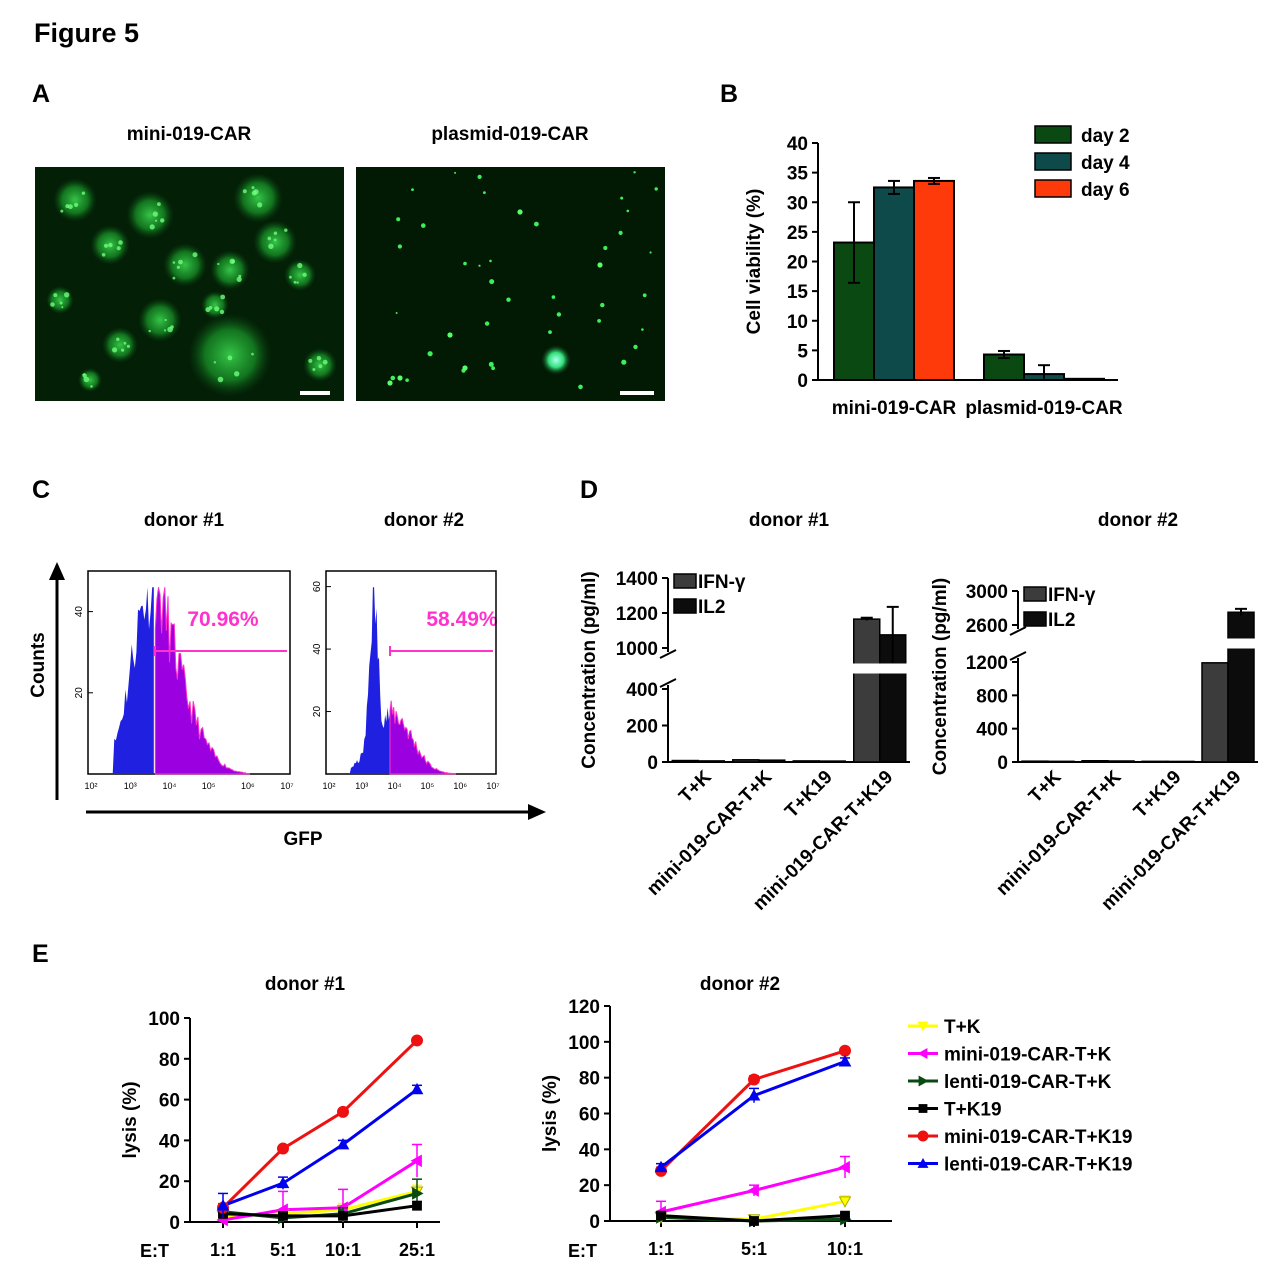  I want to click on micrograph-plasmid-cells, so click(522, 280).